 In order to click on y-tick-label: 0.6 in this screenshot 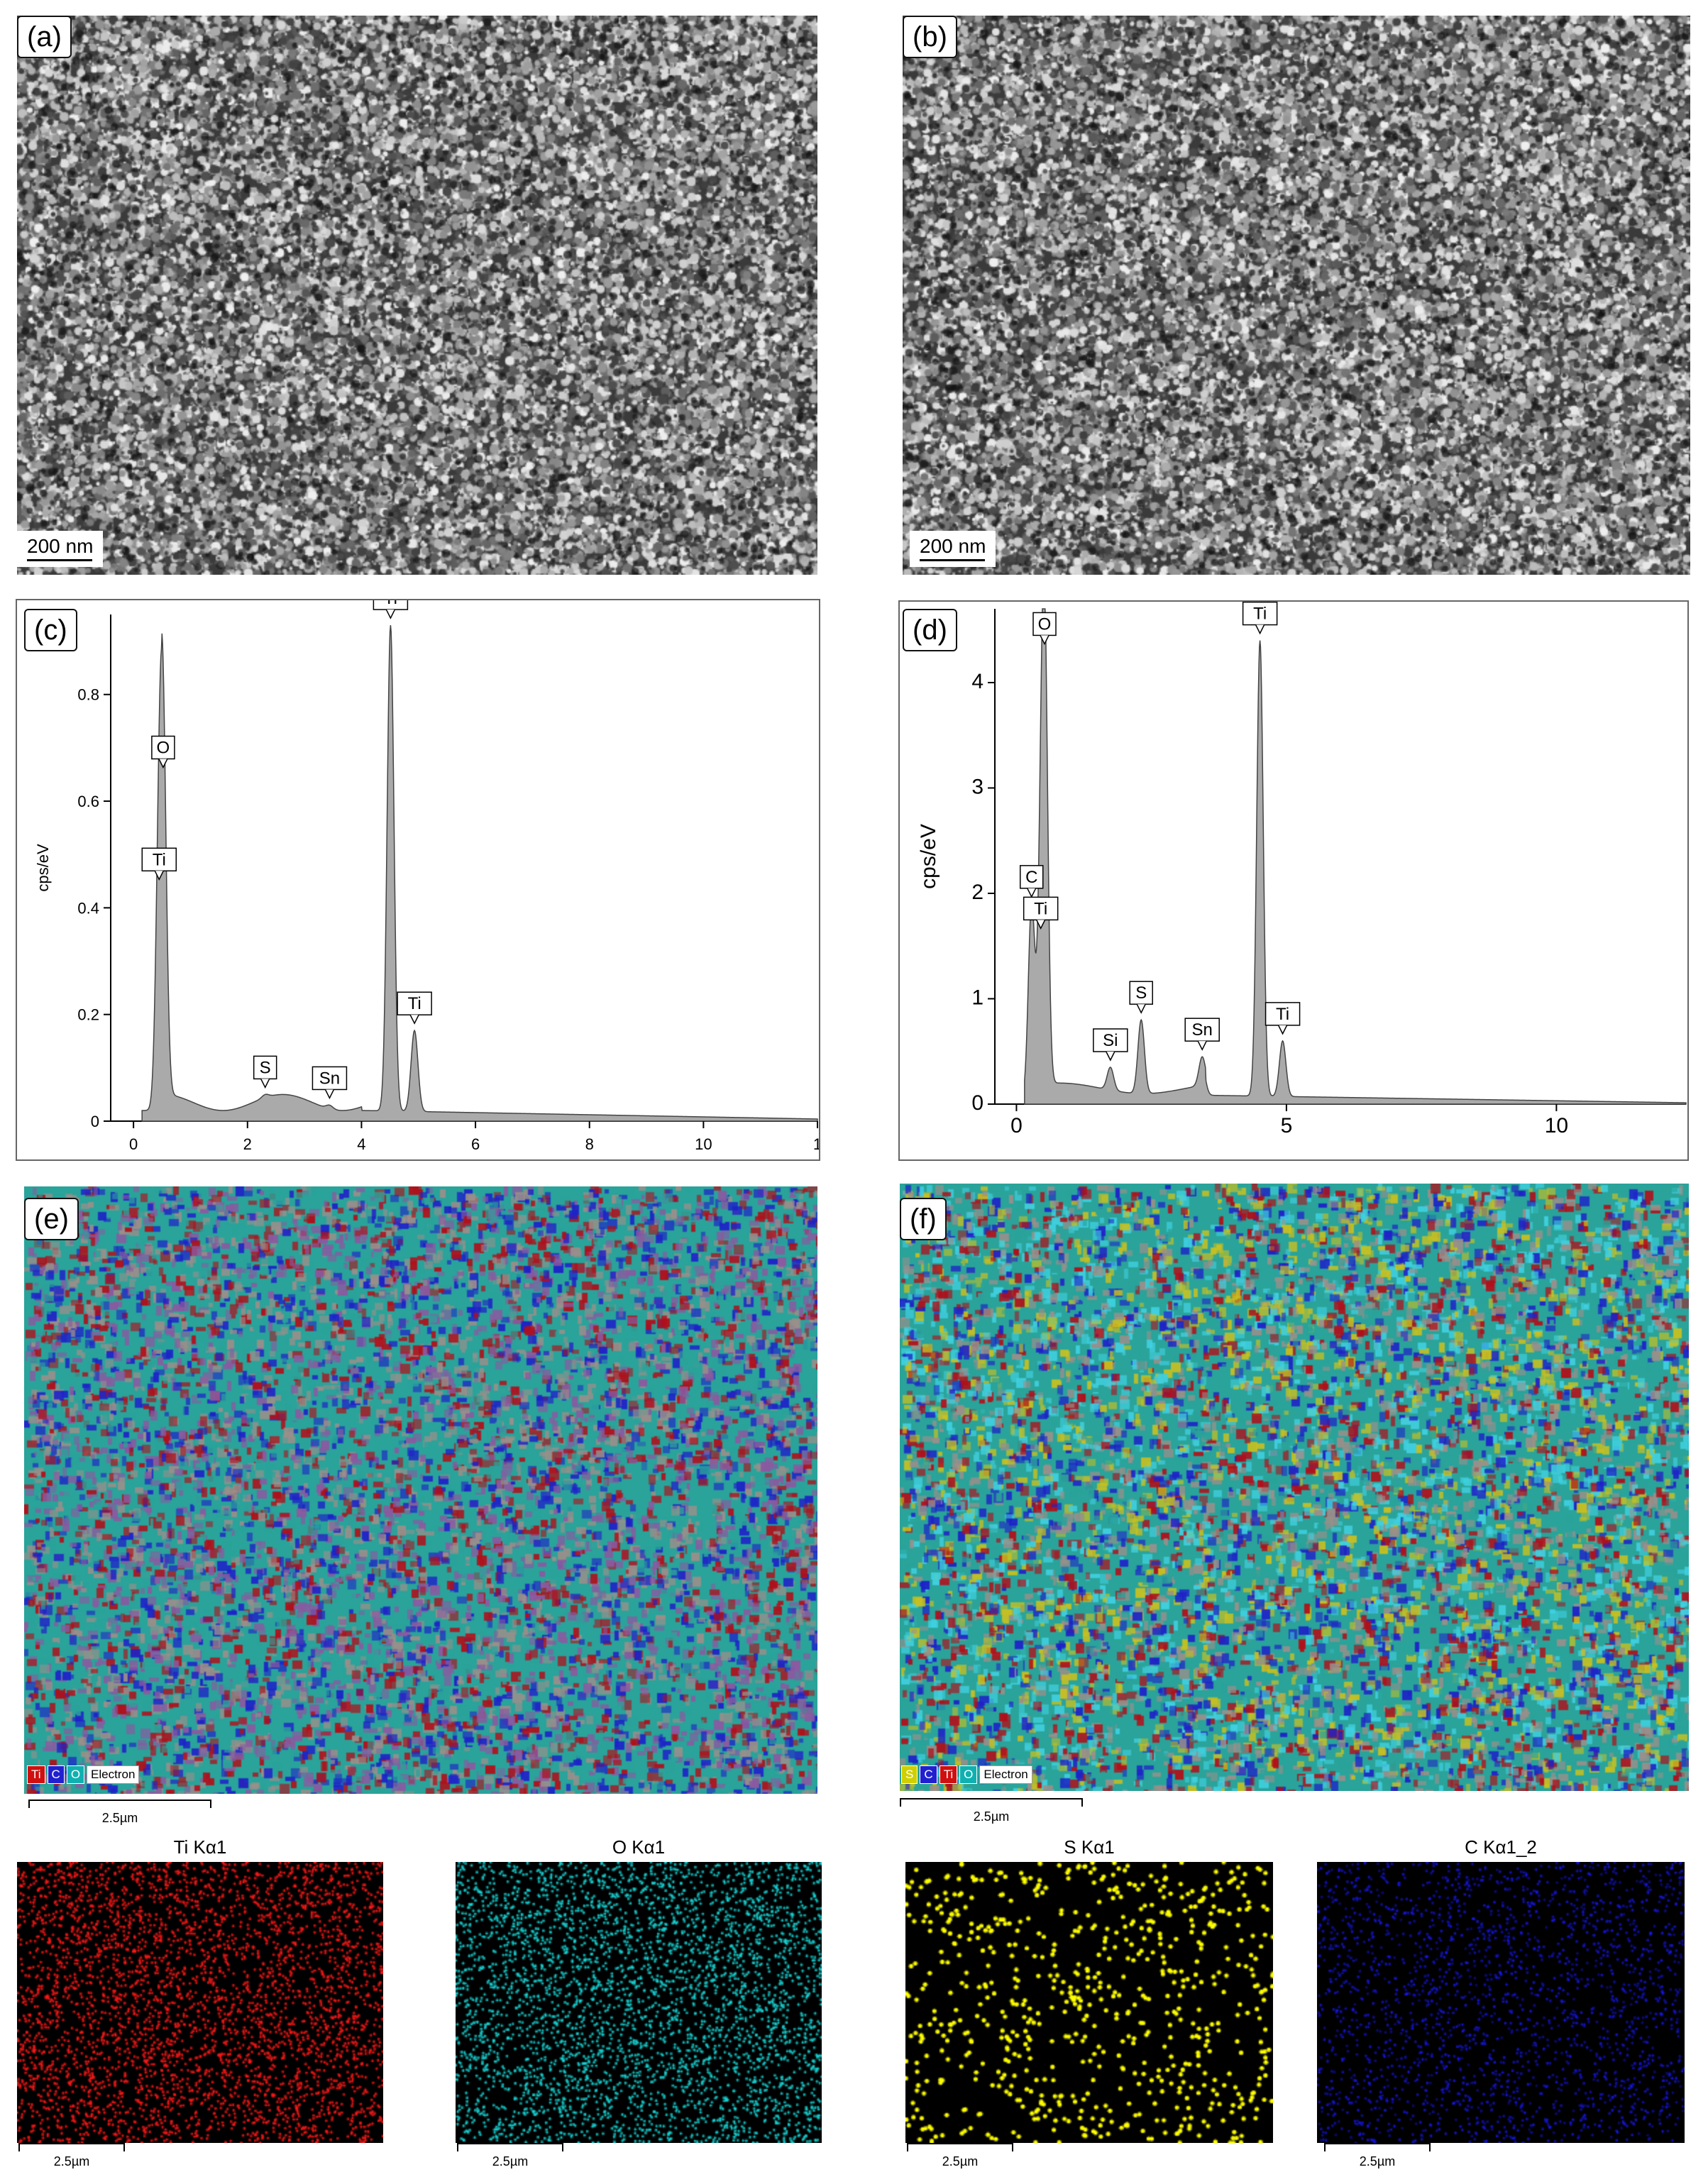, I will do `click(88, 801)`.